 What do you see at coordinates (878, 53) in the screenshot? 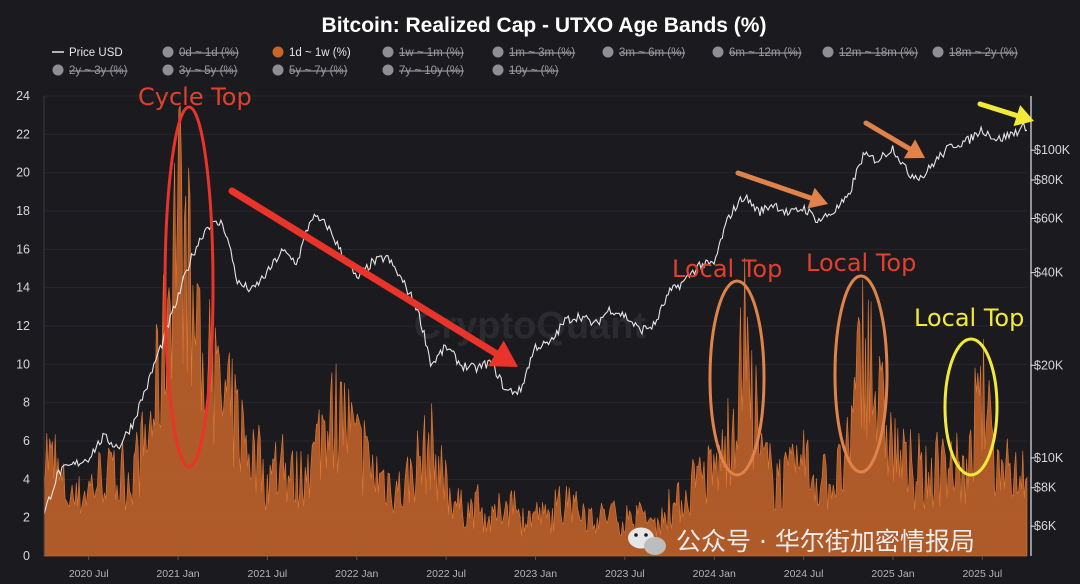
I see `legend-label: 12m ~ 18m (%)` at bounding box center [878, 53].